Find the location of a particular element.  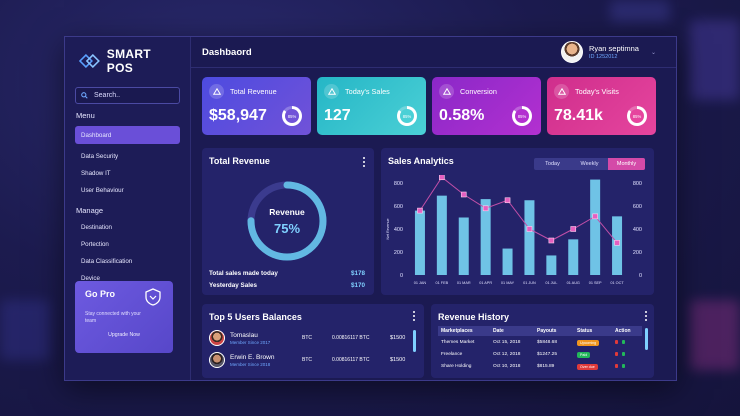

upgrade-now-button: Upgrade Now is located at coordinates (124, 335).